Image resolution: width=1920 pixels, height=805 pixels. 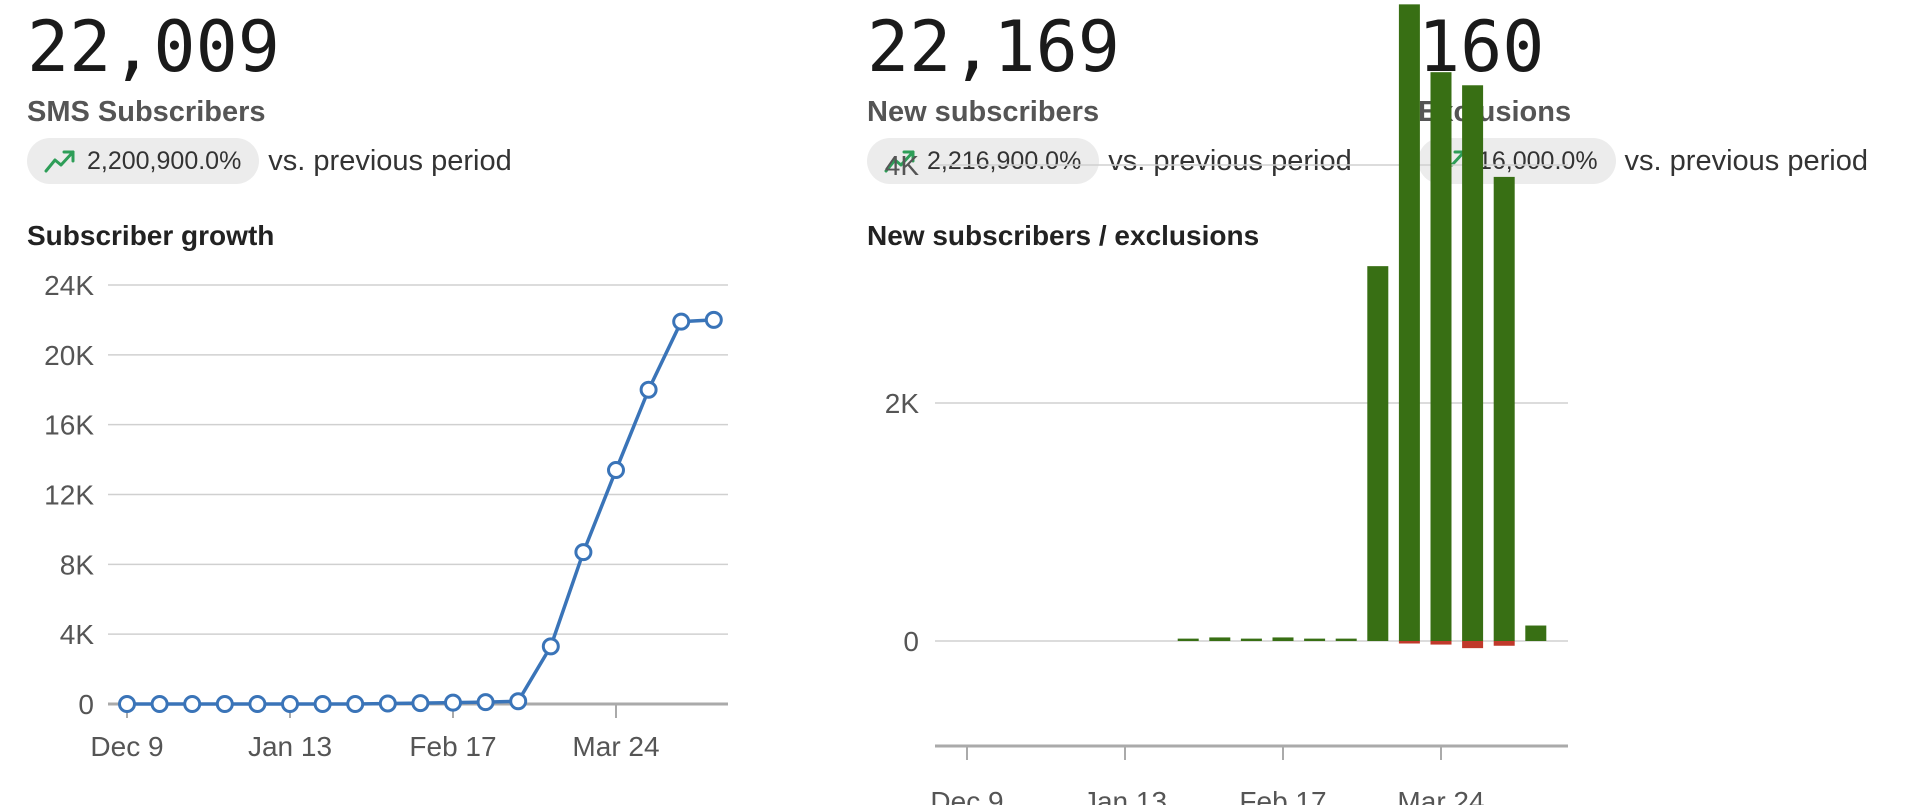 I want to click on chart-title-subscriber-growth: Subscriber growth, so click(x=151, y=235).